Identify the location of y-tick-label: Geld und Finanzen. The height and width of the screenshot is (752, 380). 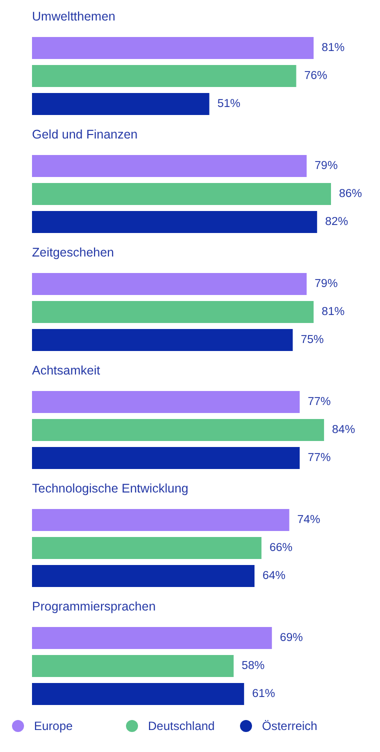
(85, 134).